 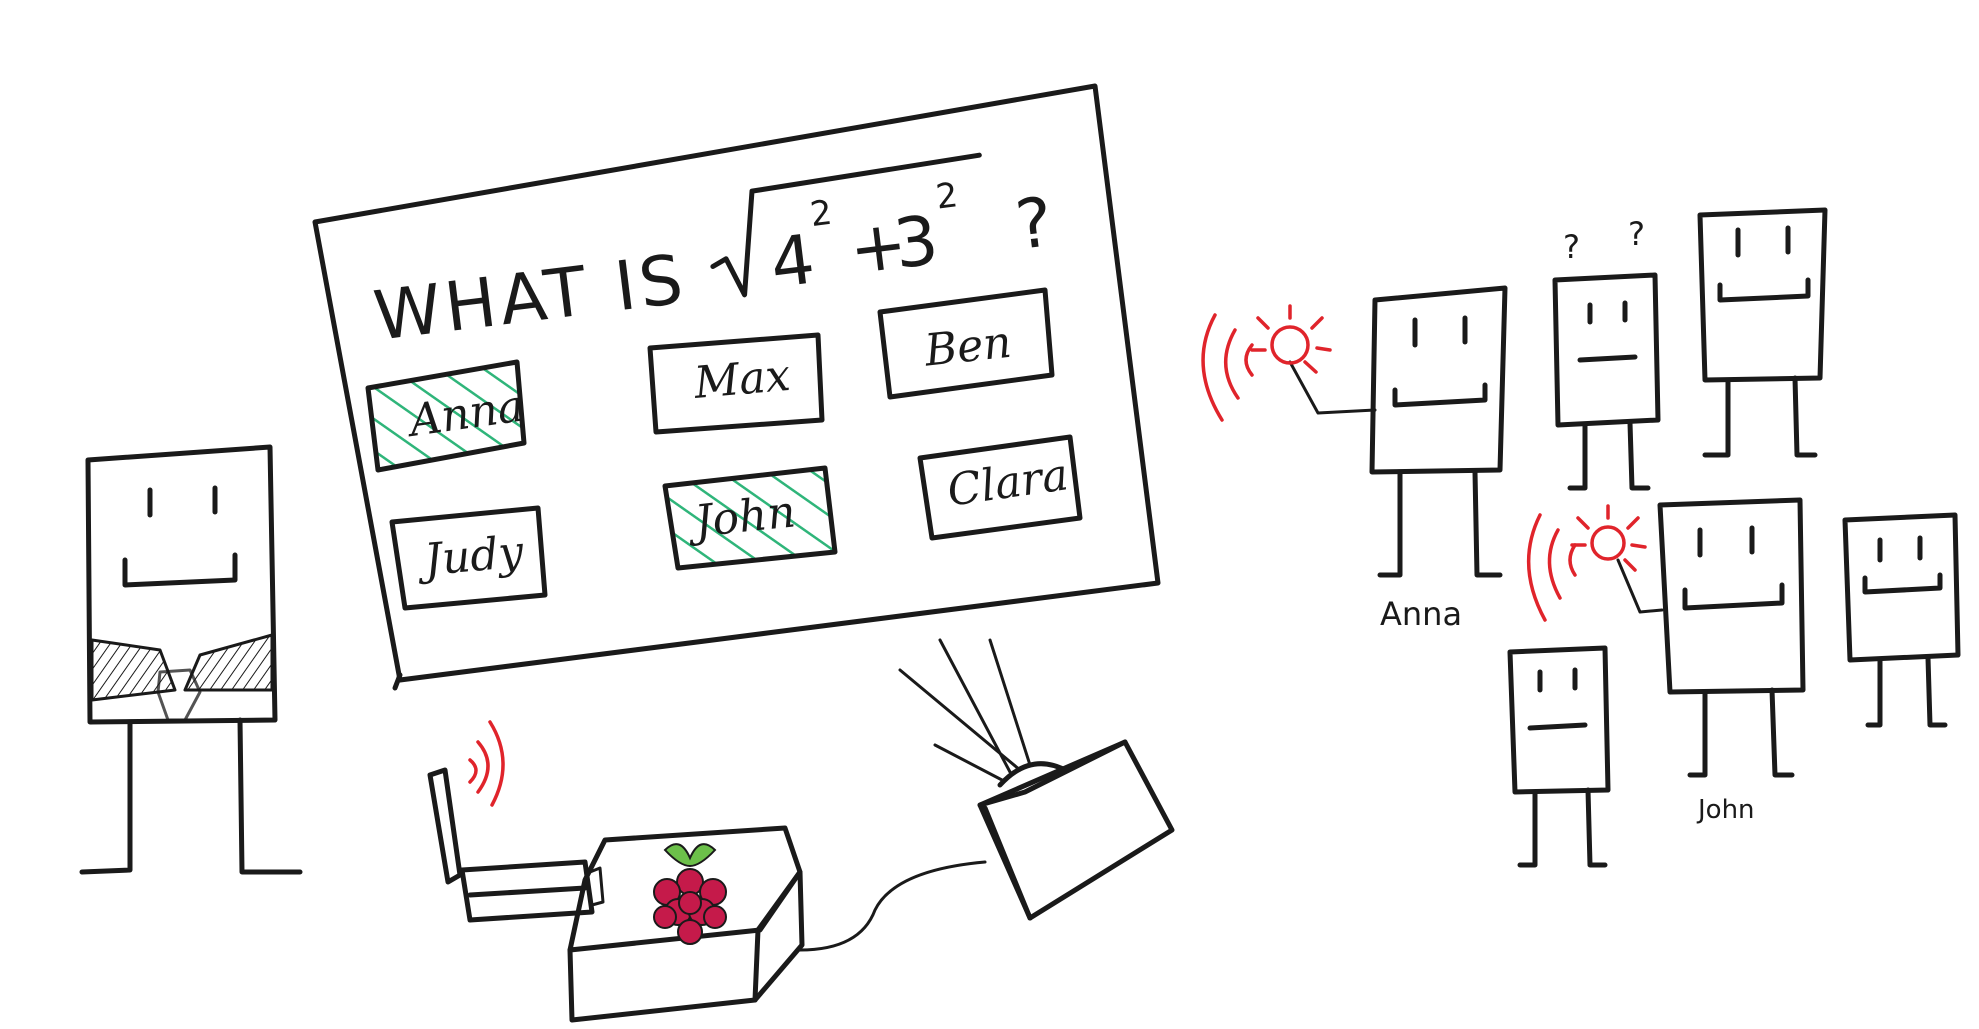 I want to click on answer-label: Ben, so click(x=967, y=347).